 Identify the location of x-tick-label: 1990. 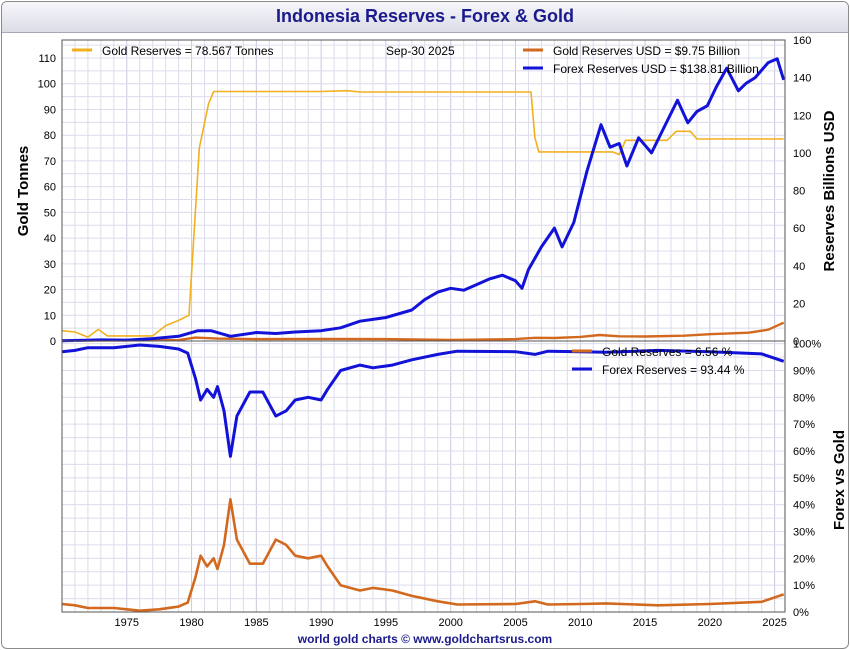
(321, 623).